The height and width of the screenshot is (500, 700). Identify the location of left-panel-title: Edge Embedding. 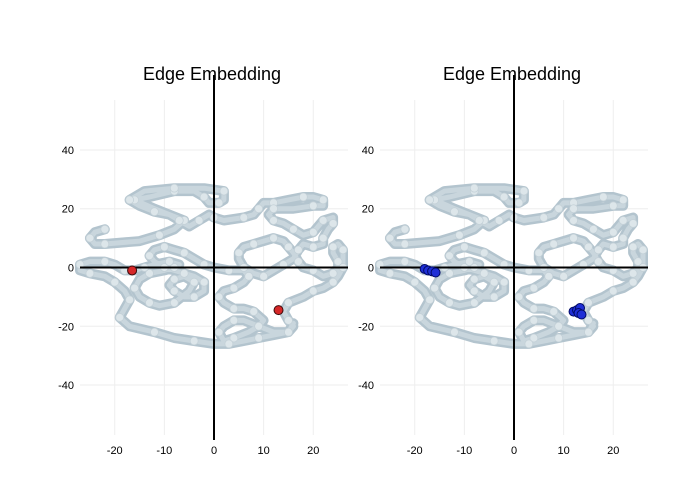
(212, 74).